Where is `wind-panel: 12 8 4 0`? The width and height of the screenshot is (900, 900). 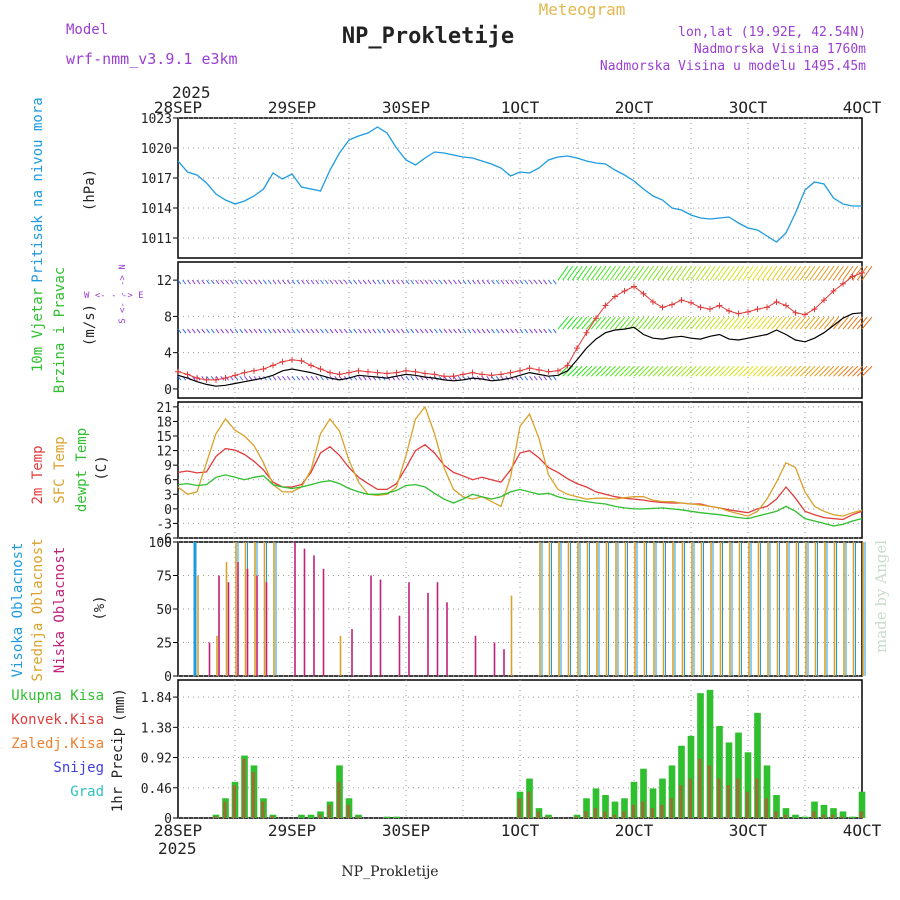
wind-panel: 12 8 4 0 is located at coordinates (514, 330).